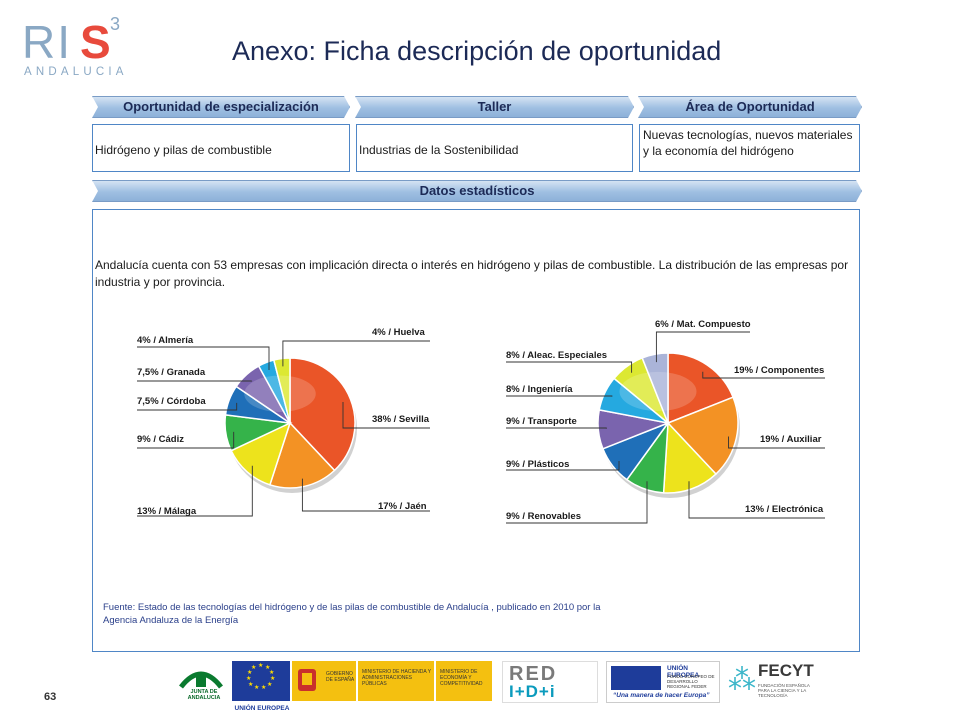 This screenshot has width=960, height=720. I want to click on pie-label: 4% / Huelva, so click(399, 332).